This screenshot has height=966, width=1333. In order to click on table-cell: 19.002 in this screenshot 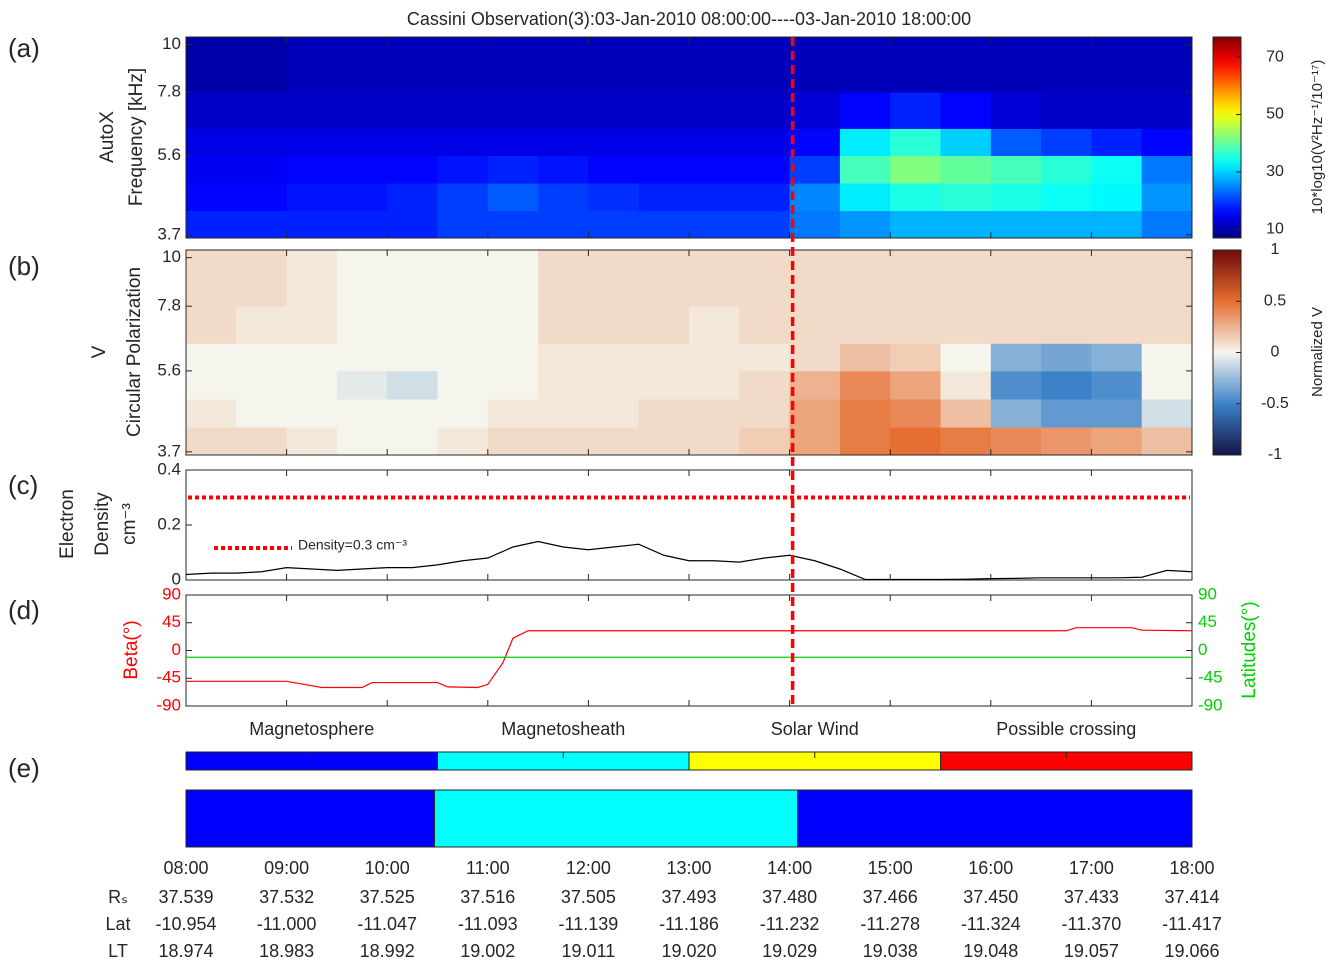, I will do `click(487, 951)`.